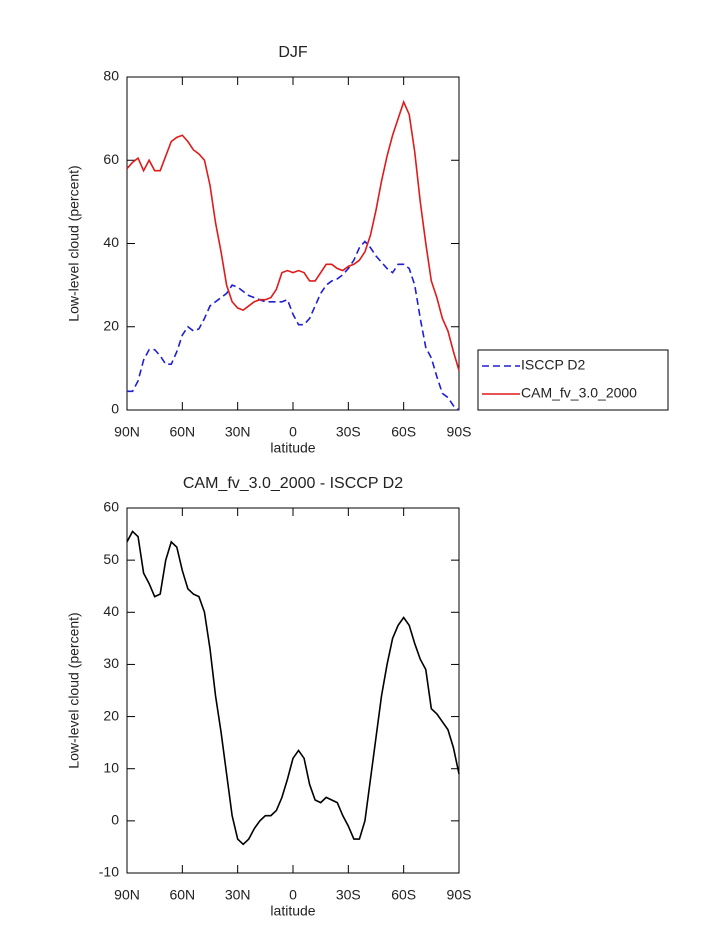 This screenshot has height=940, width=723. I want to click on y-tick-label: 80, so click(111, 76).